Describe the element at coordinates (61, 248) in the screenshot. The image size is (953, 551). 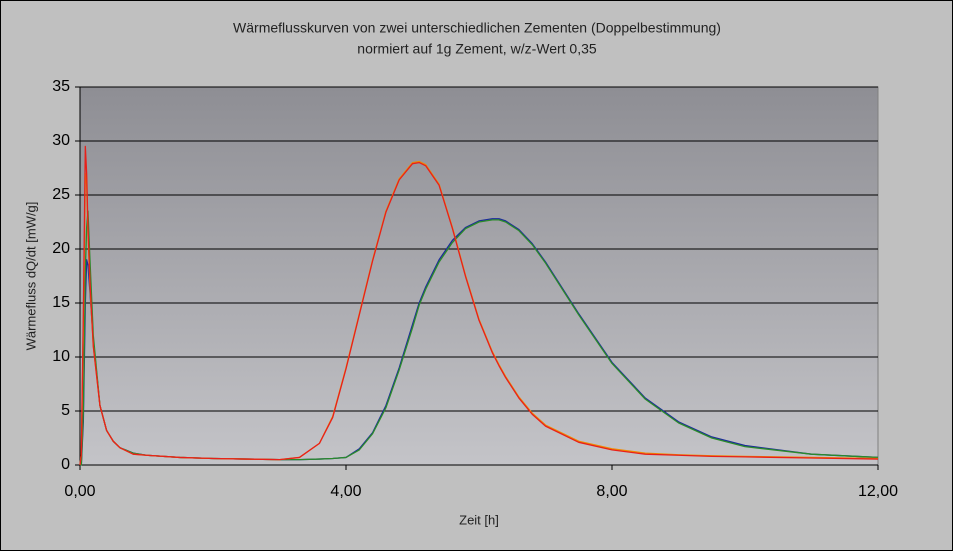
I see `y-tick-label: 20` at that location.